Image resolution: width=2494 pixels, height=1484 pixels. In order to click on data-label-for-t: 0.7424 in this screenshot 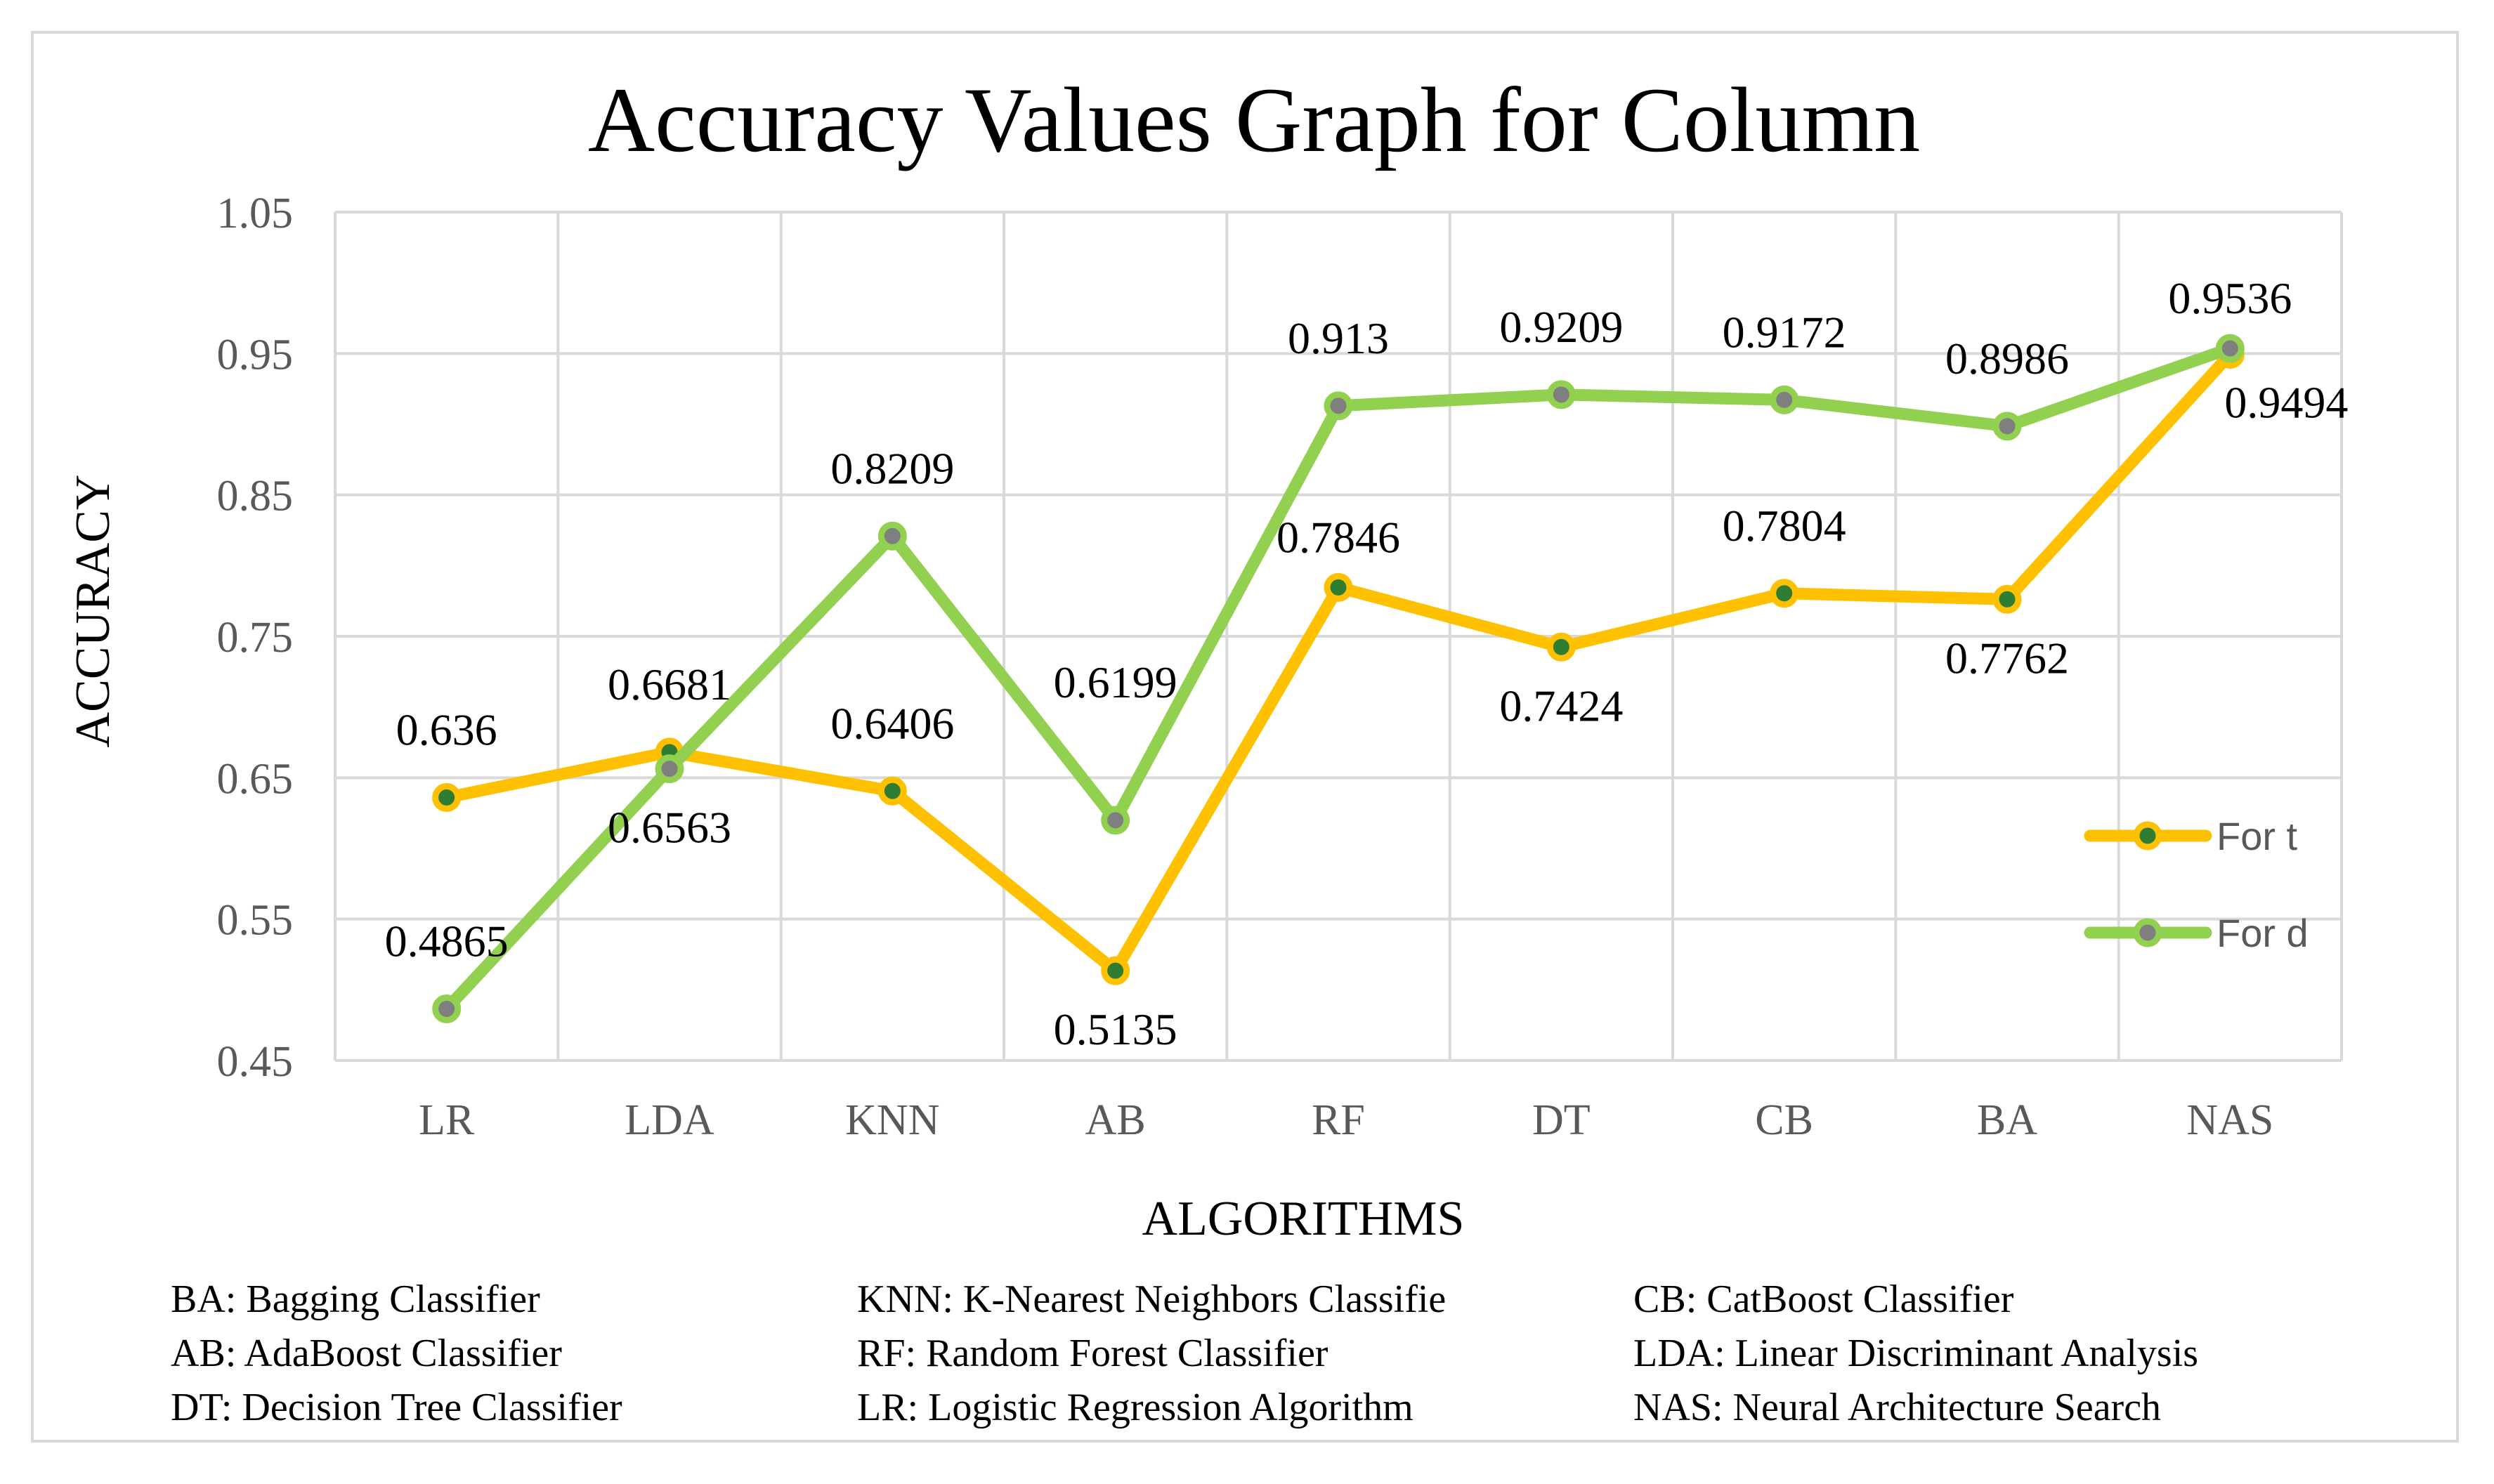, I will do `click(1561, 705)`.